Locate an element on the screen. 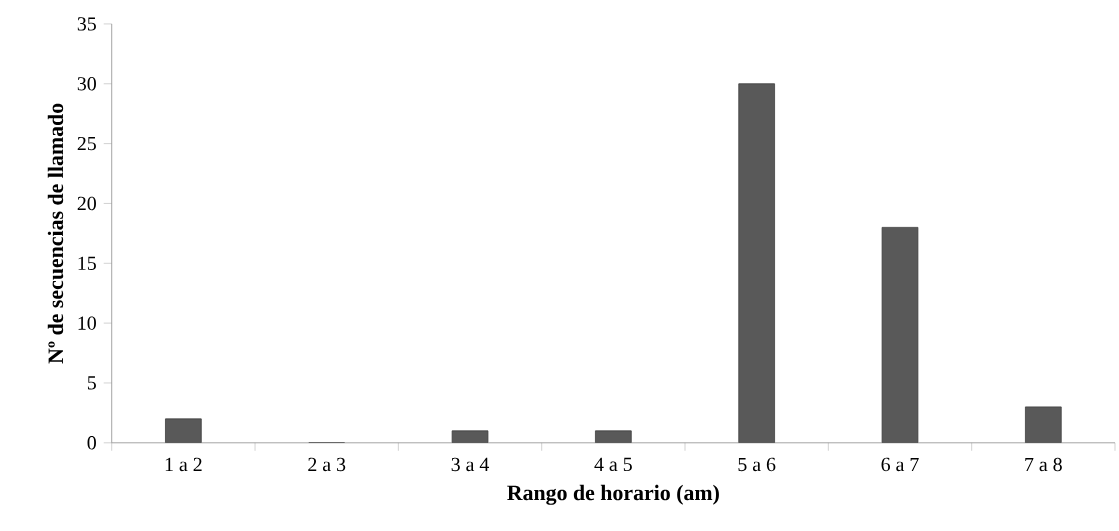 This screenshot has width=1119, height=531. y-tick-label: 35 is located at coordinates (86, 24).